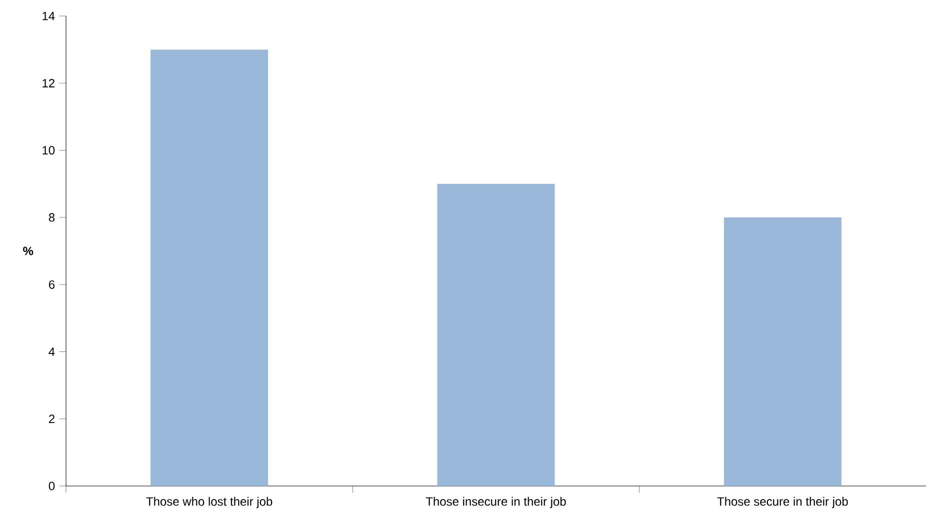  What do you see at coordinates (782, 502) in the screenshot?
I see `x-tick-label: Those secure in their job` at bounding box center [782, 502].